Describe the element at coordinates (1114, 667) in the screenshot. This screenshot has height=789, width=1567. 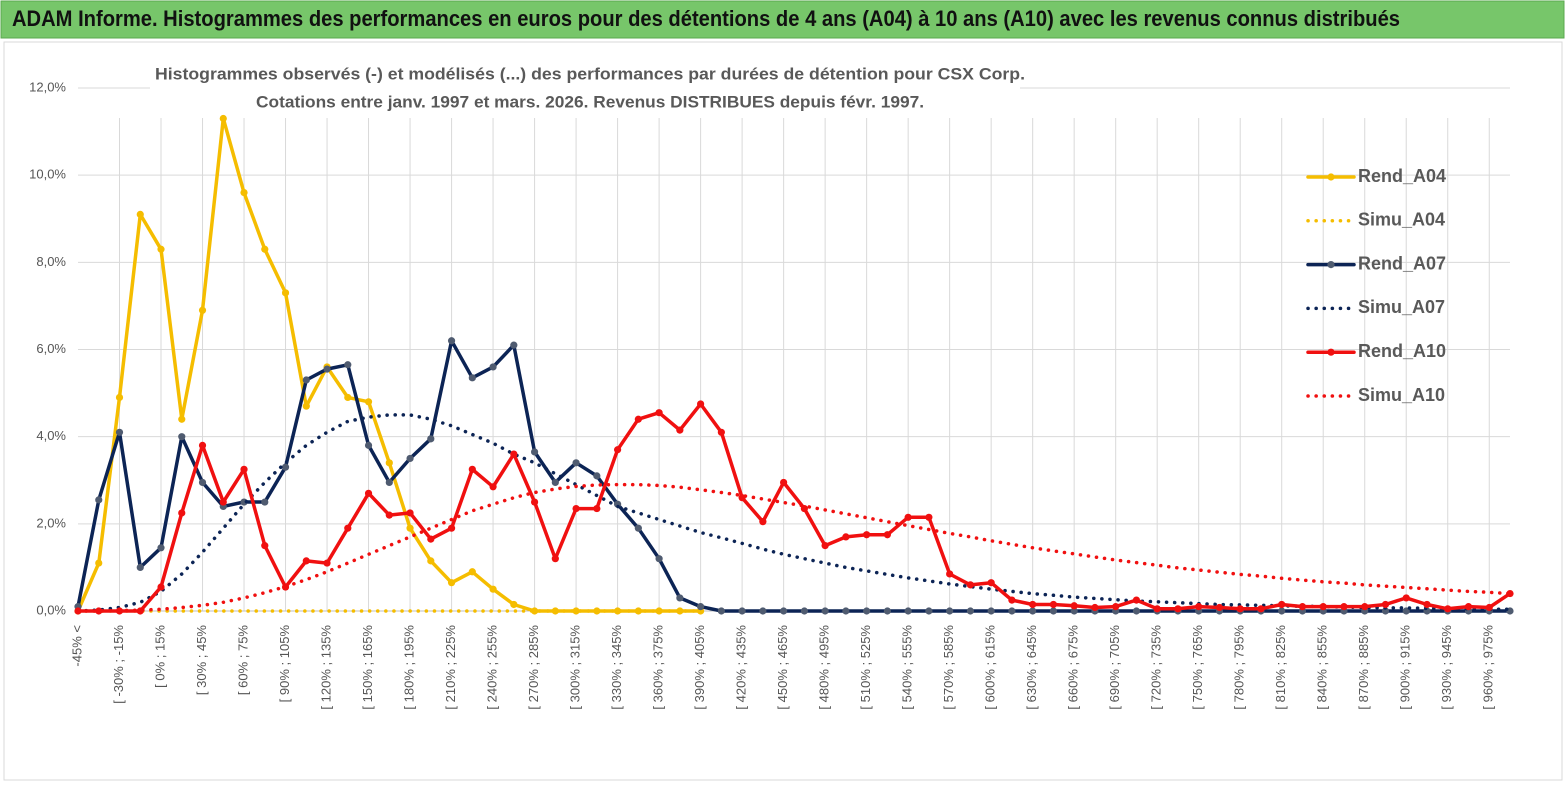
I see `x-tick-label: [ 690% ; 705%` at that location.